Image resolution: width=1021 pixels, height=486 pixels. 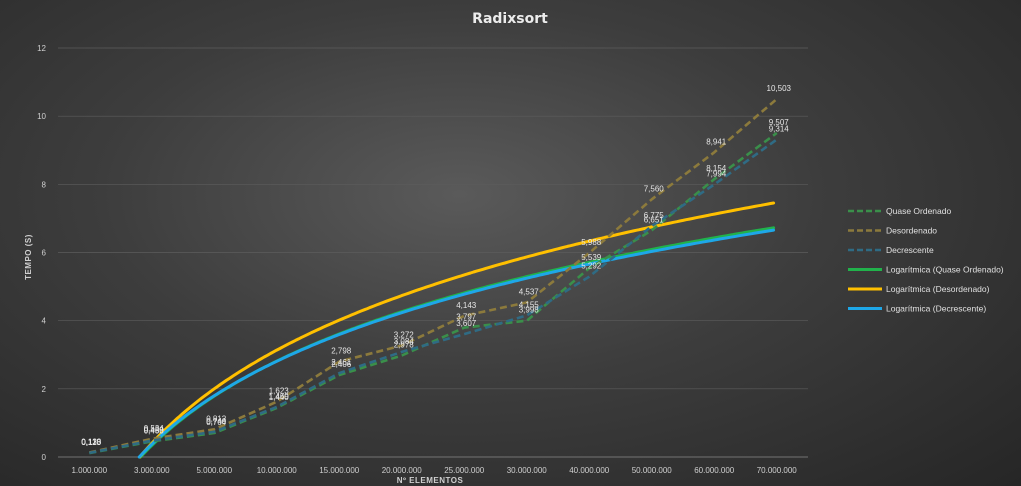 I want to click on y-tick-label: 12, so click(x=41, y=48).